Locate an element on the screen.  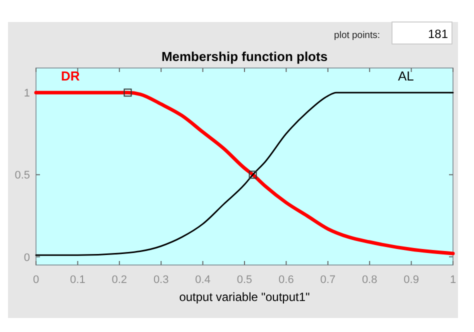
x-tick-label: 0.6 is located at coordinates (286, 280).